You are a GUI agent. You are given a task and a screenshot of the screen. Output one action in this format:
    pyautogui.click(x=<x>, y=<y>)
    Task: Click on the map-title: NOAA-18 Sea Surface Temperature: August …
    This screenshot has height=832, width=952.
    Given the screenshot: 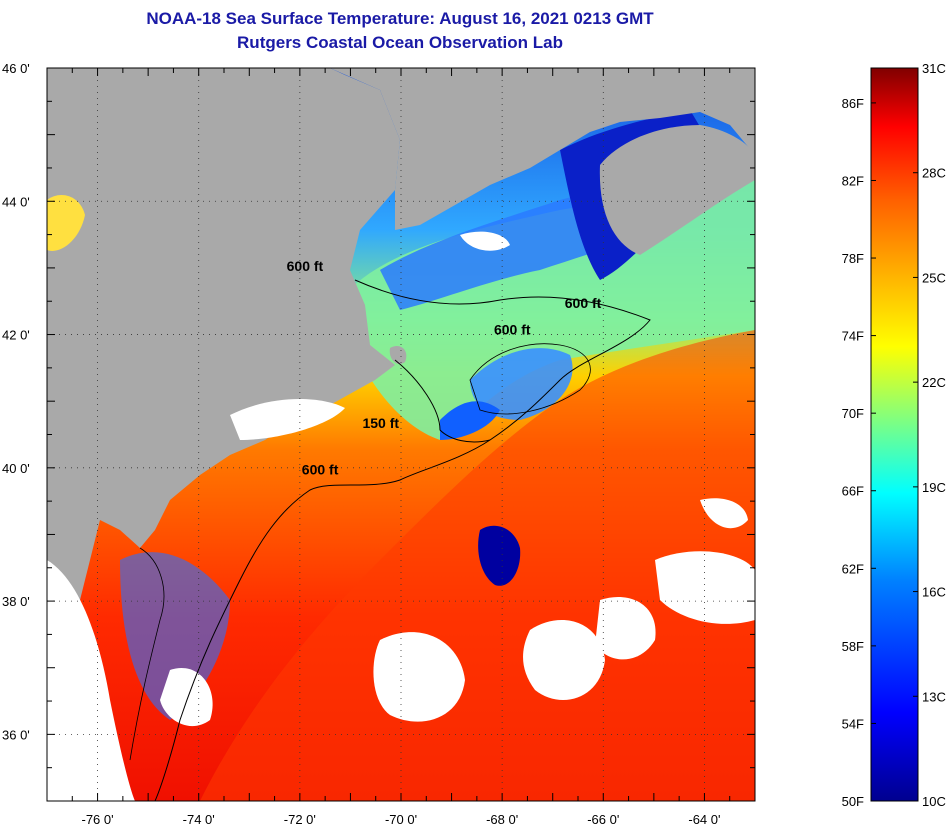 What is the action you would take?
    pyautogui.click(x=400, y=18)
    